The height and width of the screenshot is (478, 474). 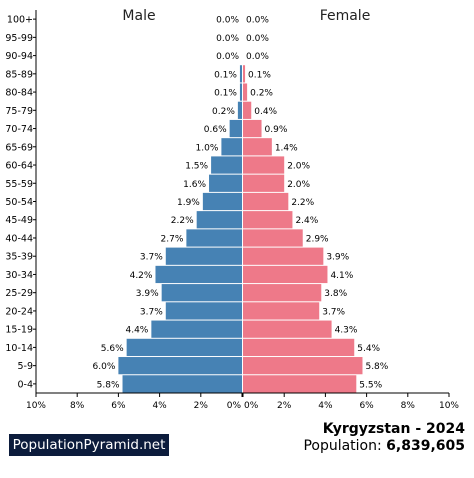 I want to click on male-value-label: 2.7%, so click(x=172, y=239).